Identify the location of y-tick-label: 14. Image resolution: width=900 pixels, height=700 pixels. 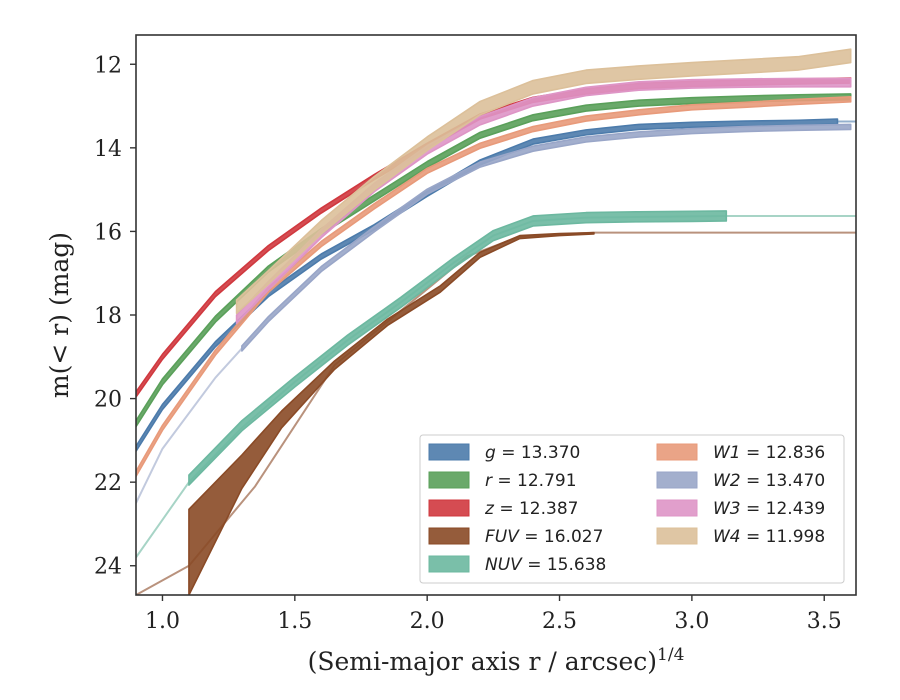
(108, 149).